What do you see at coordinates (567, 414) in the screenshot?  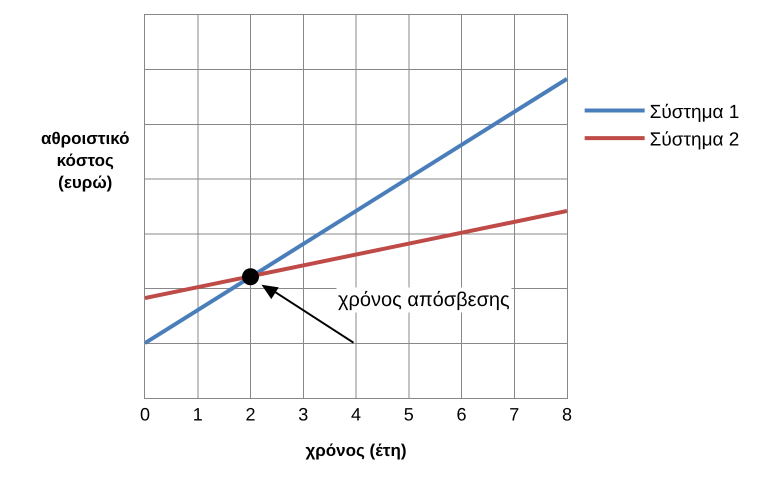 I see `x-tick-label: 8` at bounding box center [567, 414].